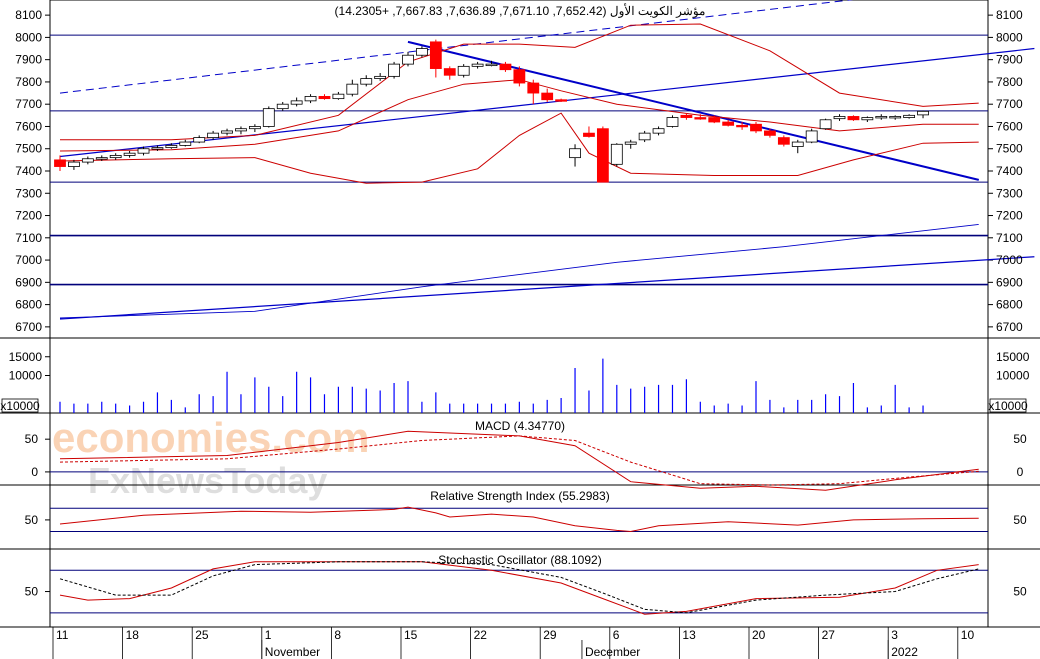 The width and height of the screenshot is (1040, 659). I want to click on x-day-label: 13, so click(689, 635).